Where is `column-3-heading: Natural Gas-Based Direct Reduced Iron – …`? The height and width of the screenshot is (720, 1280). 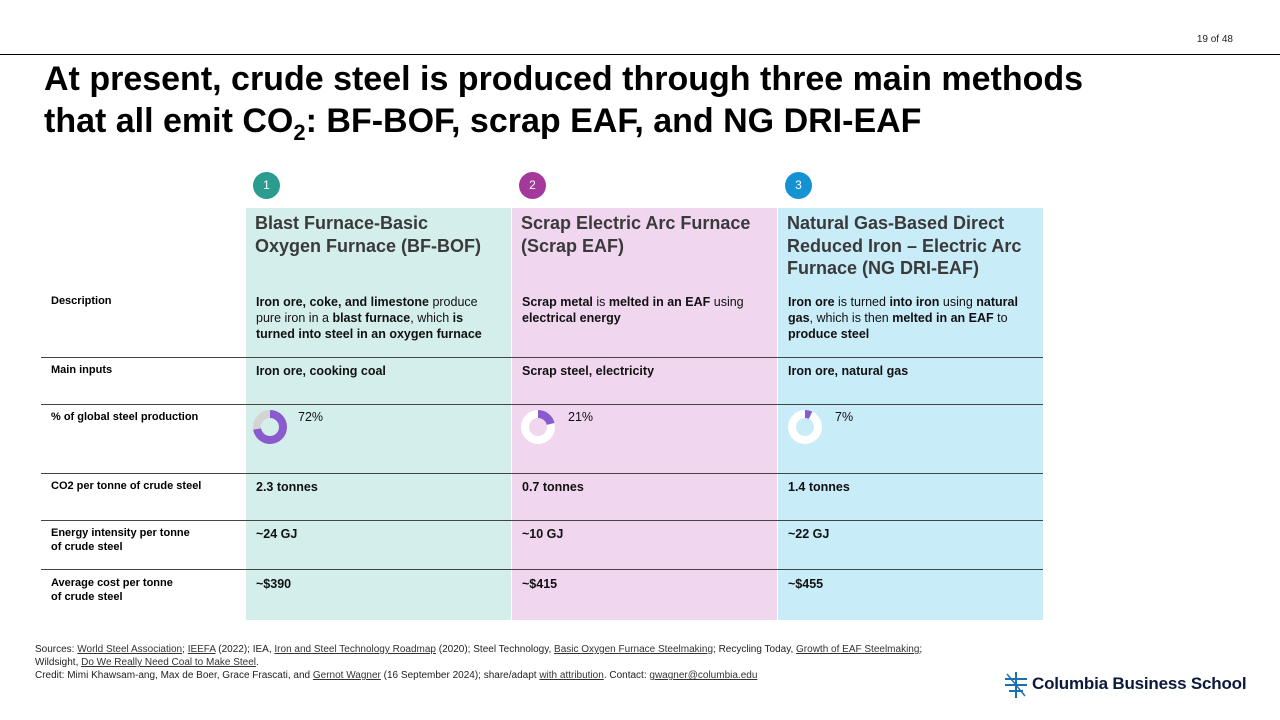
column-3-heading: Natural Gas-Based Direct Reduced Iron – … is located at coordinates (904, 245).